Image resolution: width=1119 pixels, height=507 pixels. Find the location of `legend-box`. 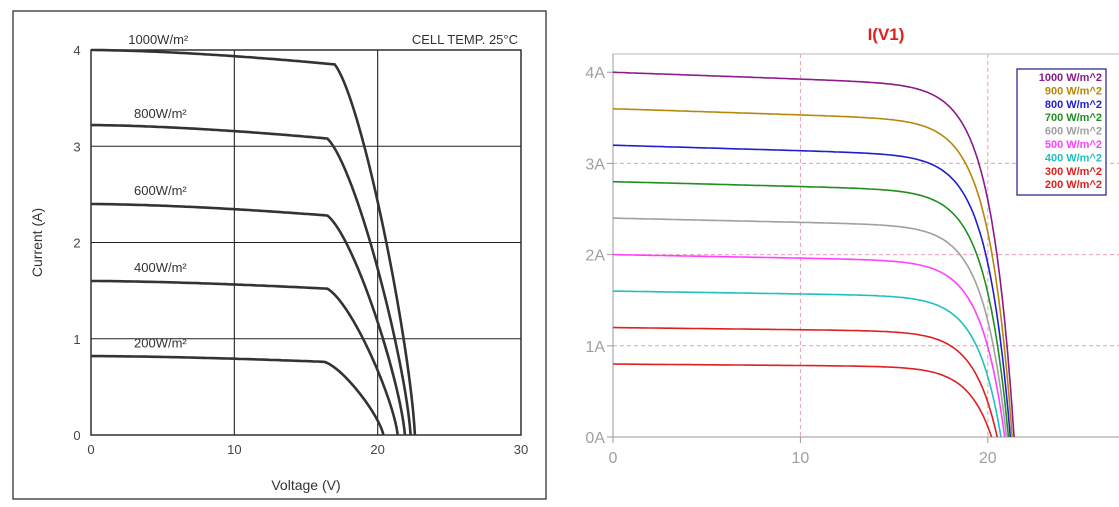

legend-box is located at coordinates (1061, 132).